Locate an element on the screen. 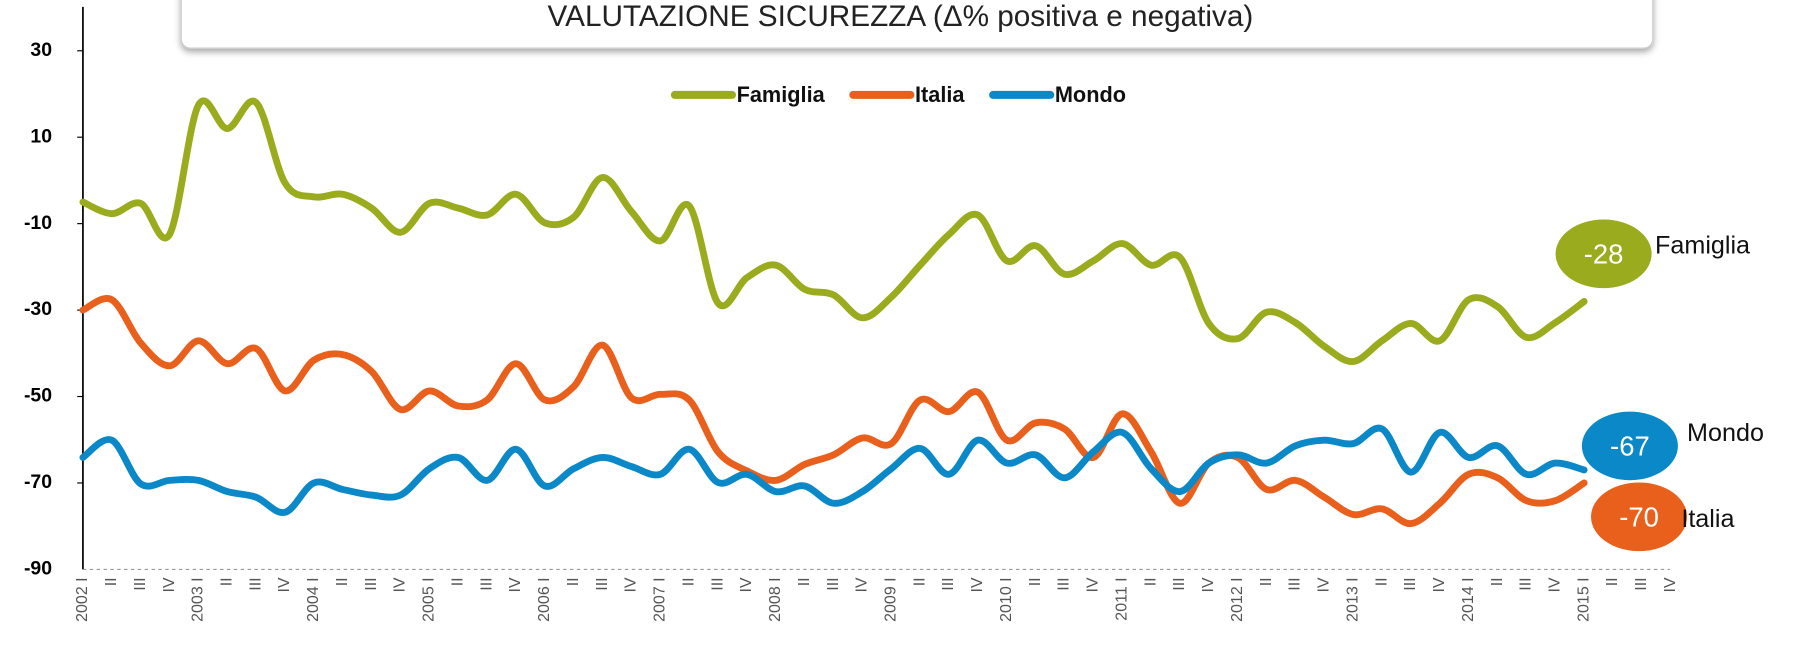 The width and height of the screenshot is (1794, 651). y-tick-label: -30 is located at coordinates (38, 309).